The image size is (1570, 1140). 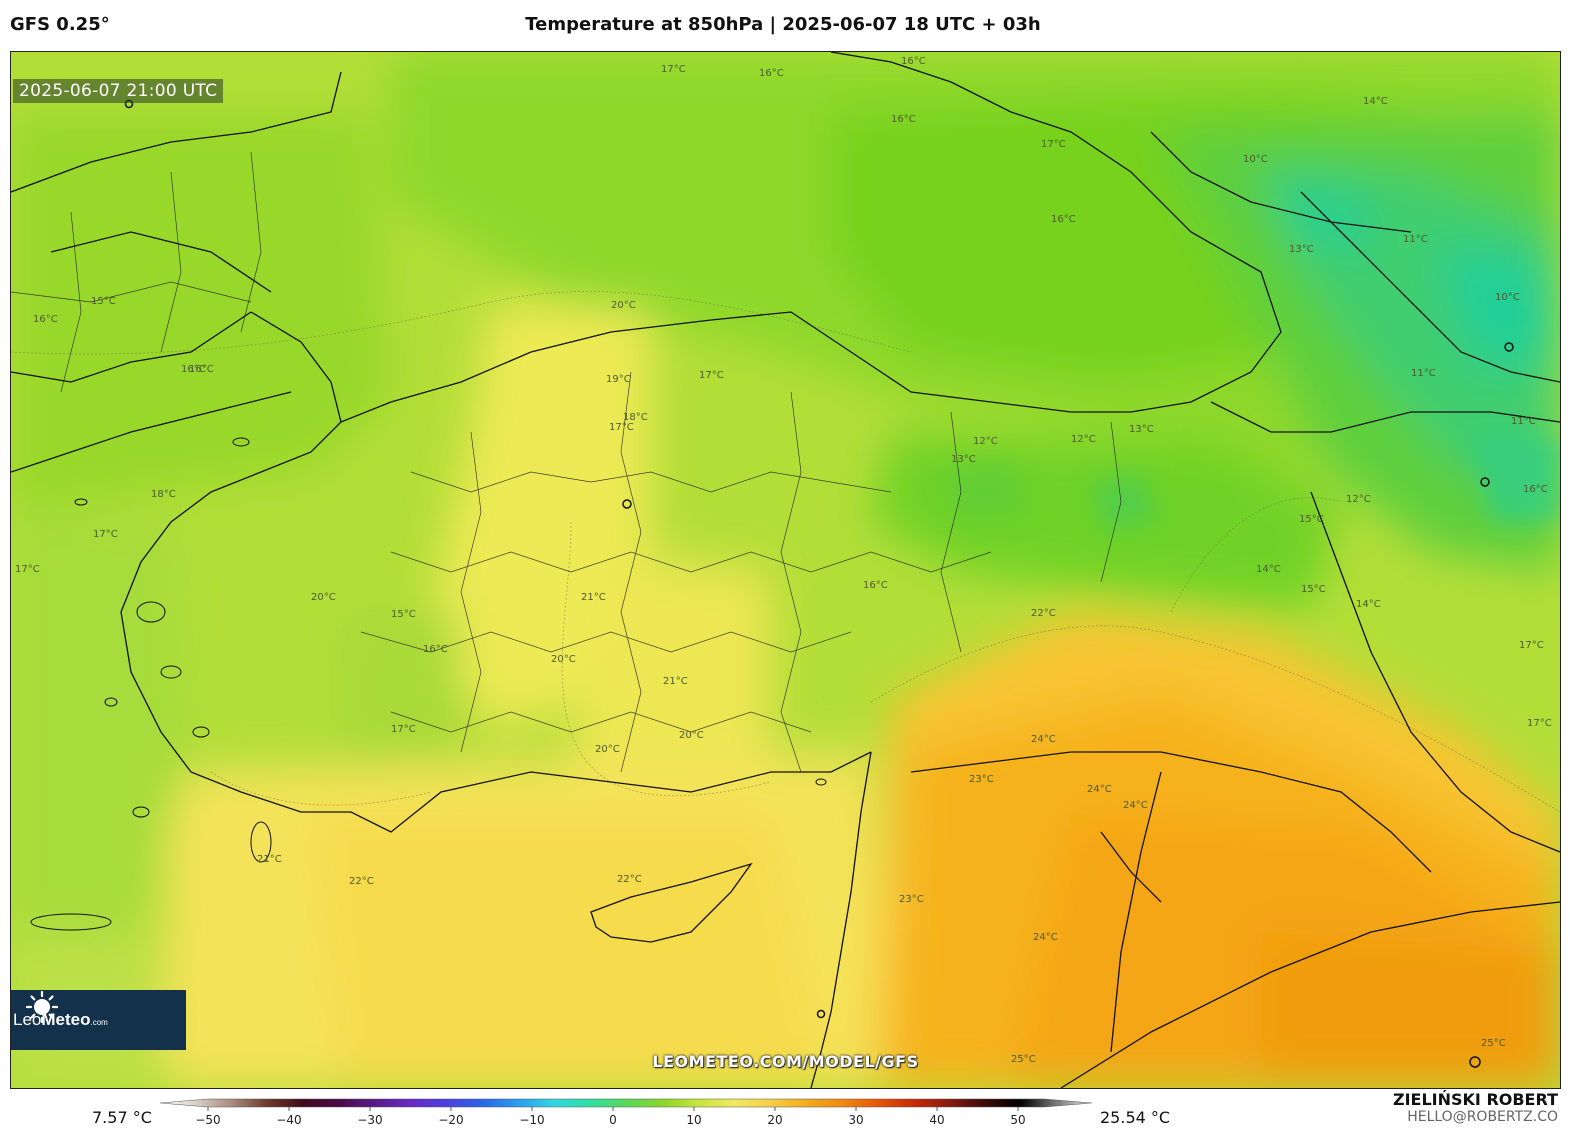 What do you see at coordinates (936, 1120) in the screenshot?
I see `colorbar-tick-label: 40` at bounding box center [936, 1120].